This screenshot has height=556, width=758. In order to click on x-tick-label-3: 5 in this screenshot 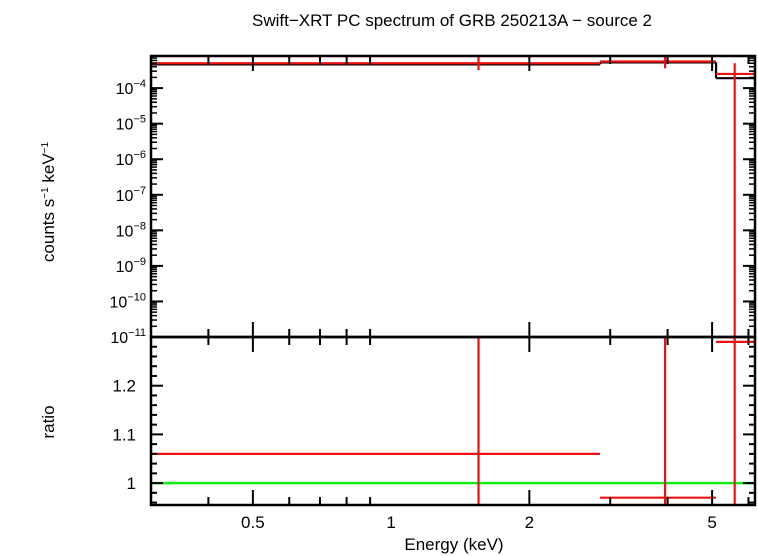, I will do `click(711, 522)`.